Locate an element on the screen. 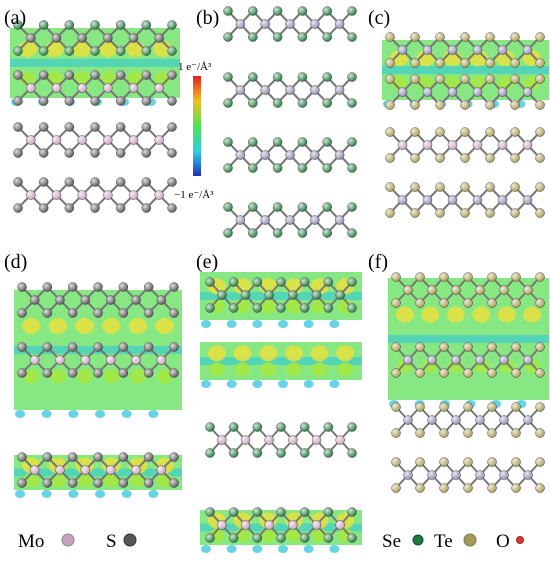 This screenshot has width=550, height=563. panel-label: (b) is located at coordinates (207, 18).